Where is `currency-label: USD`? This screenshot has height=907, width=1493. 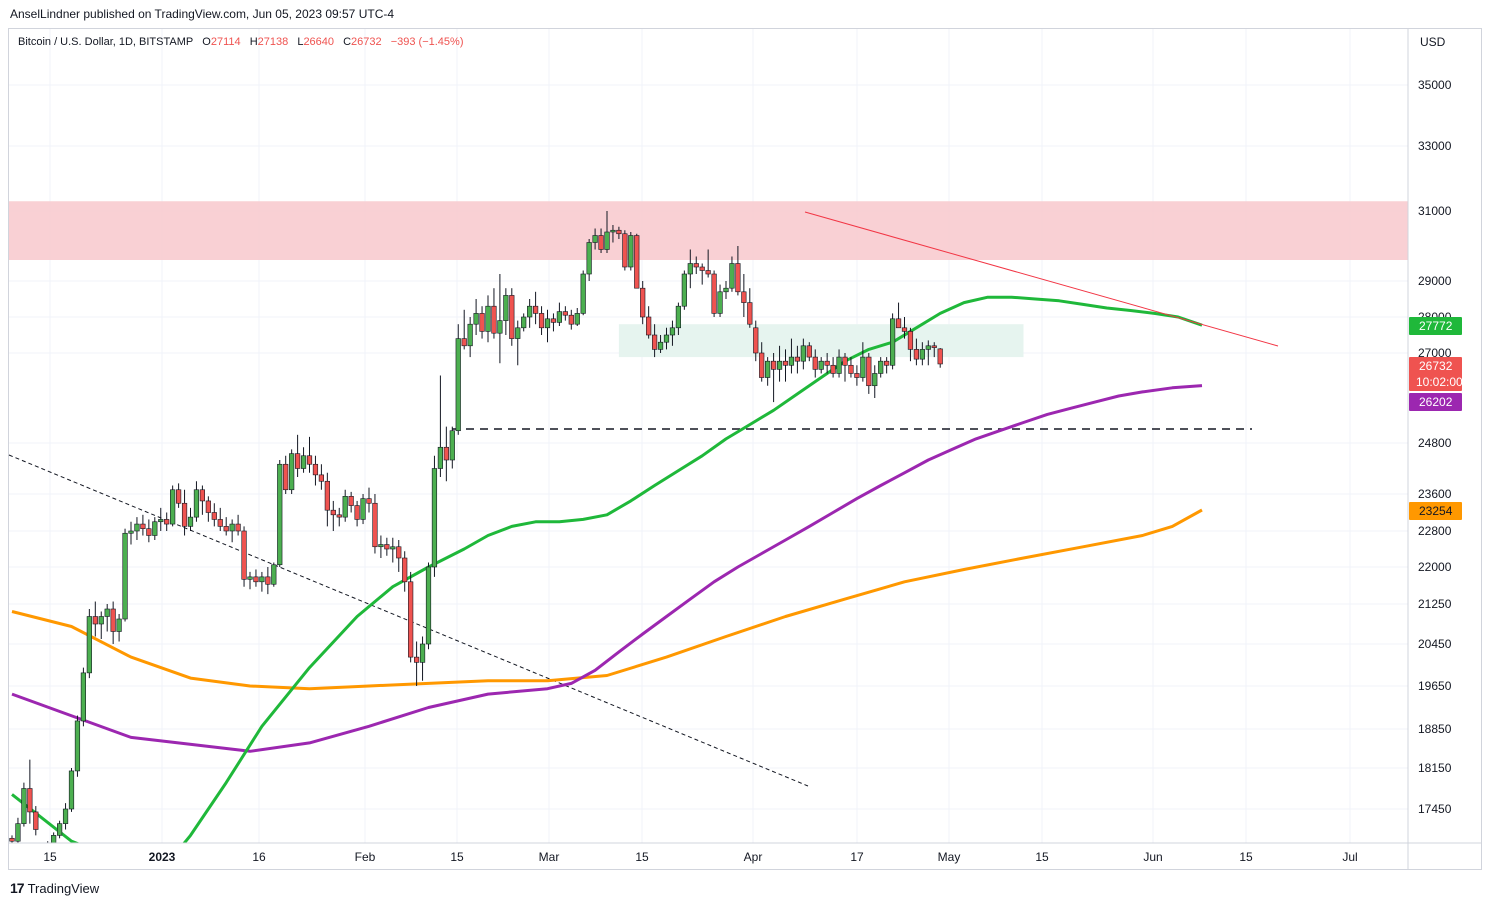 currency-label: USD is located at coordinates (1433, 42).